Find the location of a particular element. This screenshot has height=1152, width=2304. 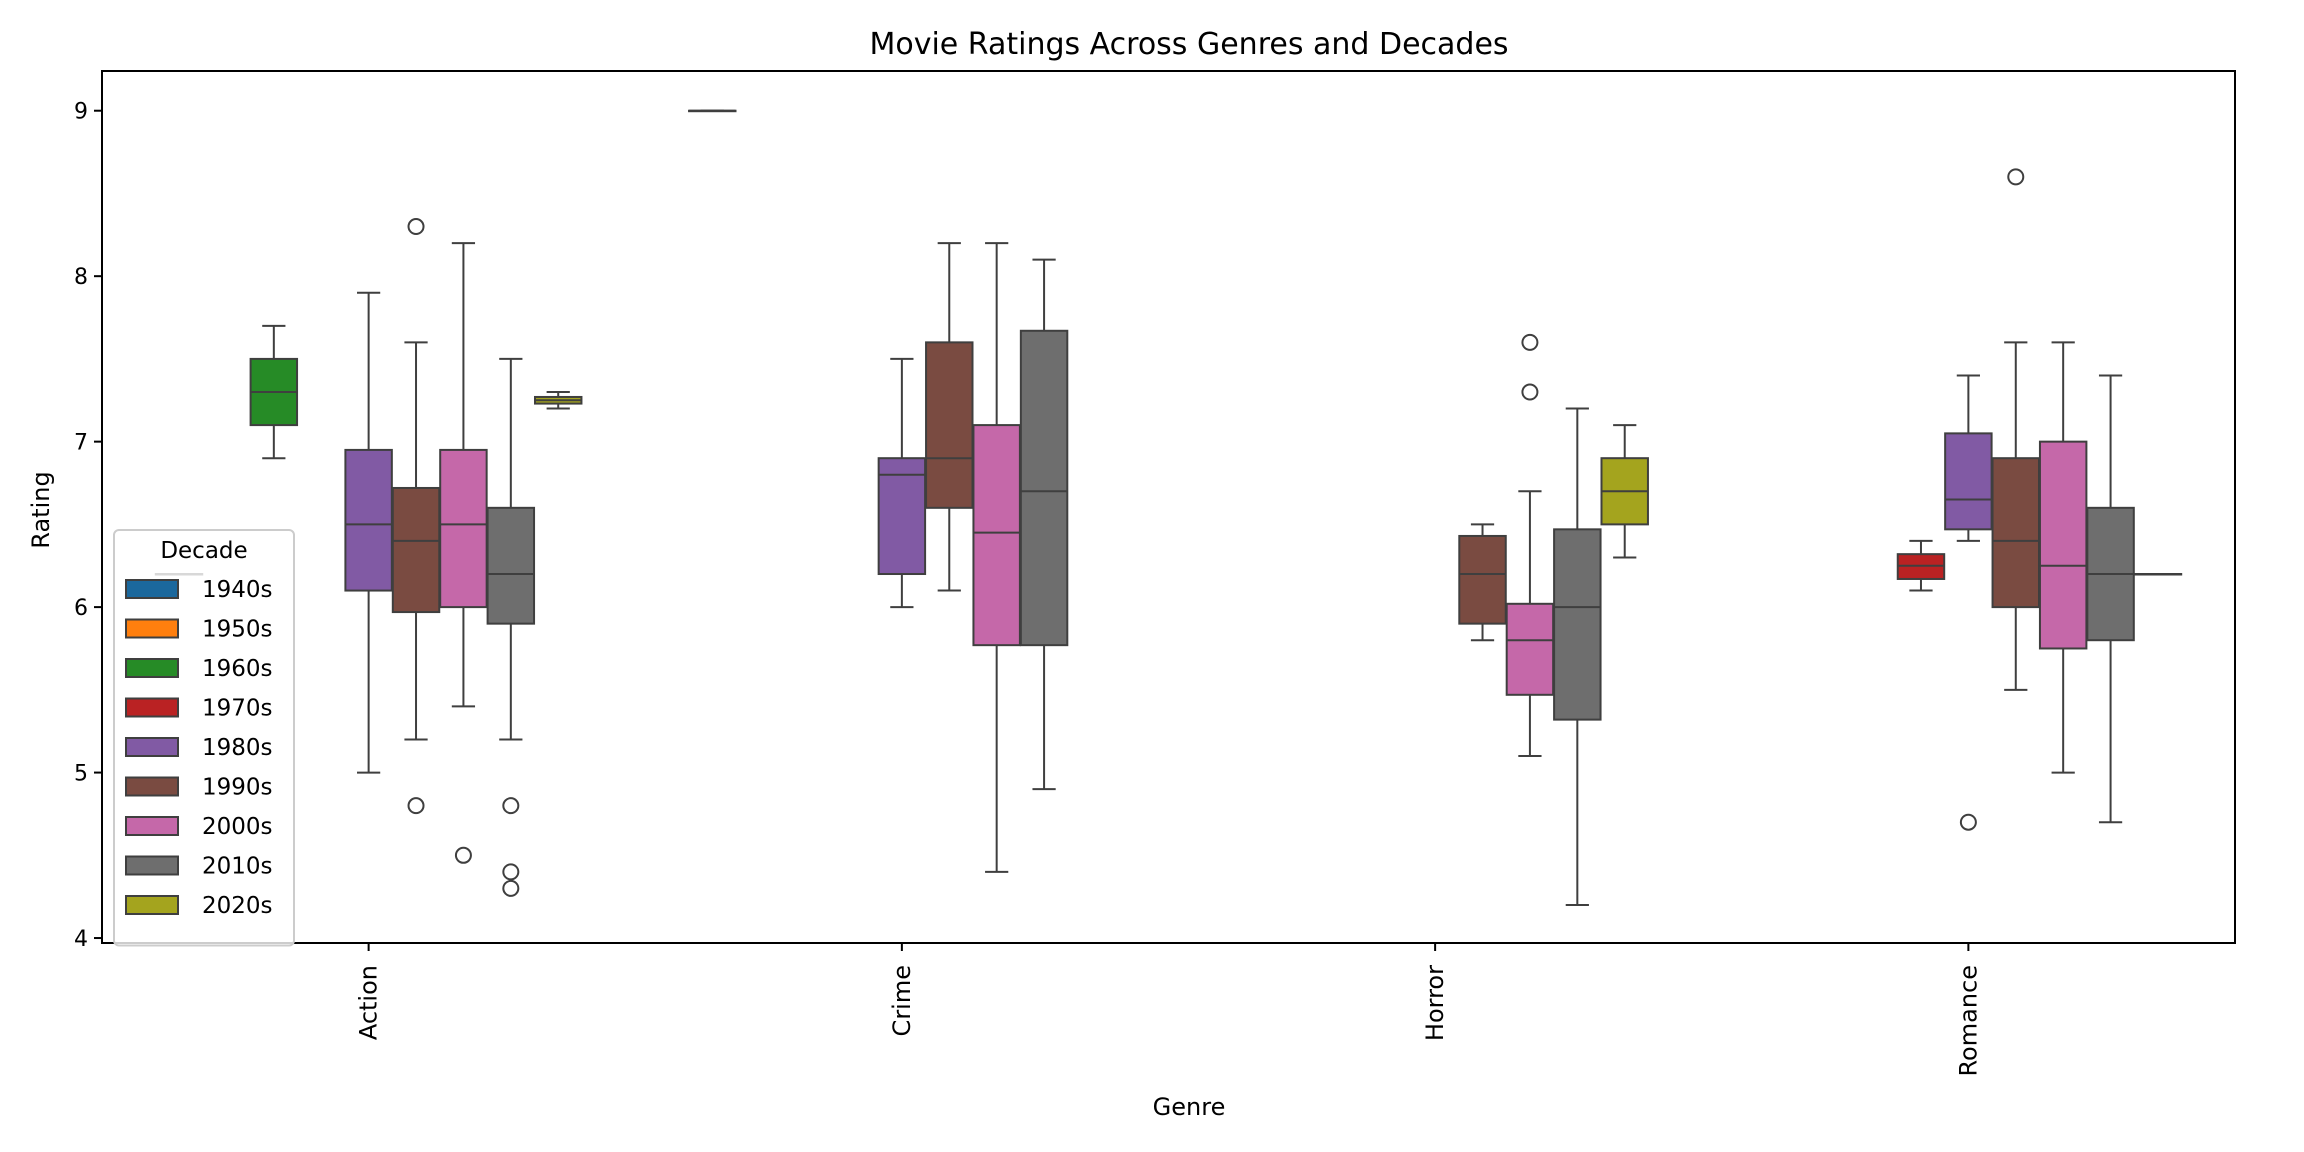

box-2000s-action is located at coordinates (463, 553).